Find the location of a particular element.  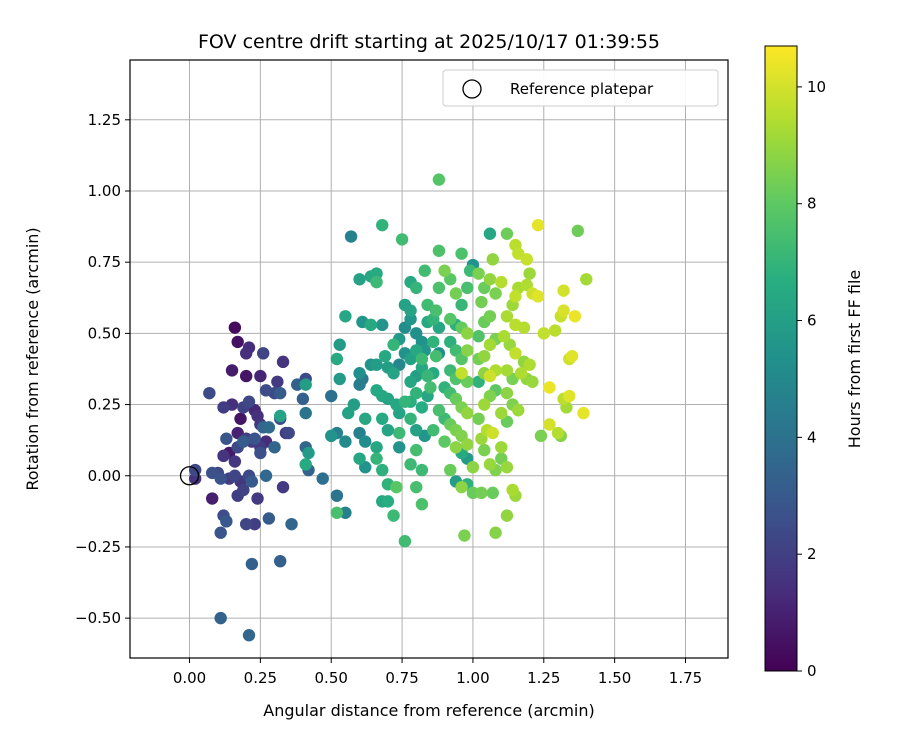

y-tick-label: −0.50 is located at coordinates (98, 618).